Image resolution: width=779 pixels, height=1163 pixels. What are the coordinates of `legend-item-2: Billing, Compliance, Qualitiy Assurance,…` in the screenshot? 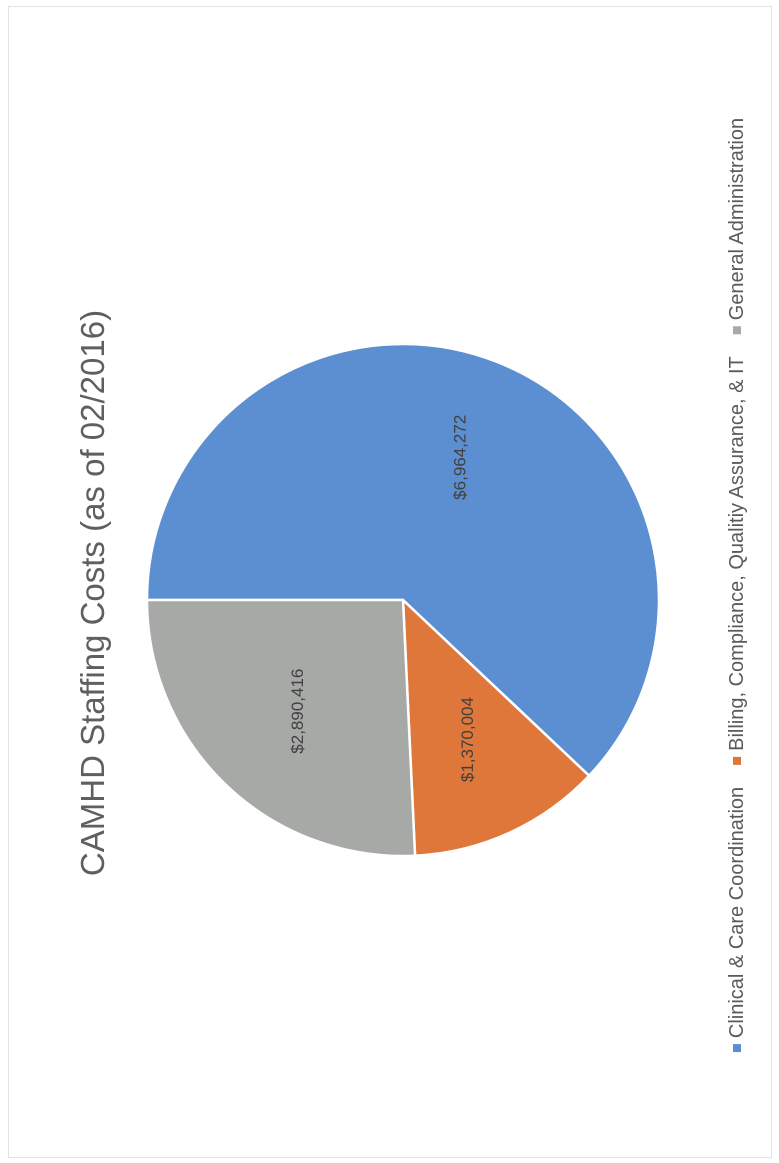 It's located at (737, 560).